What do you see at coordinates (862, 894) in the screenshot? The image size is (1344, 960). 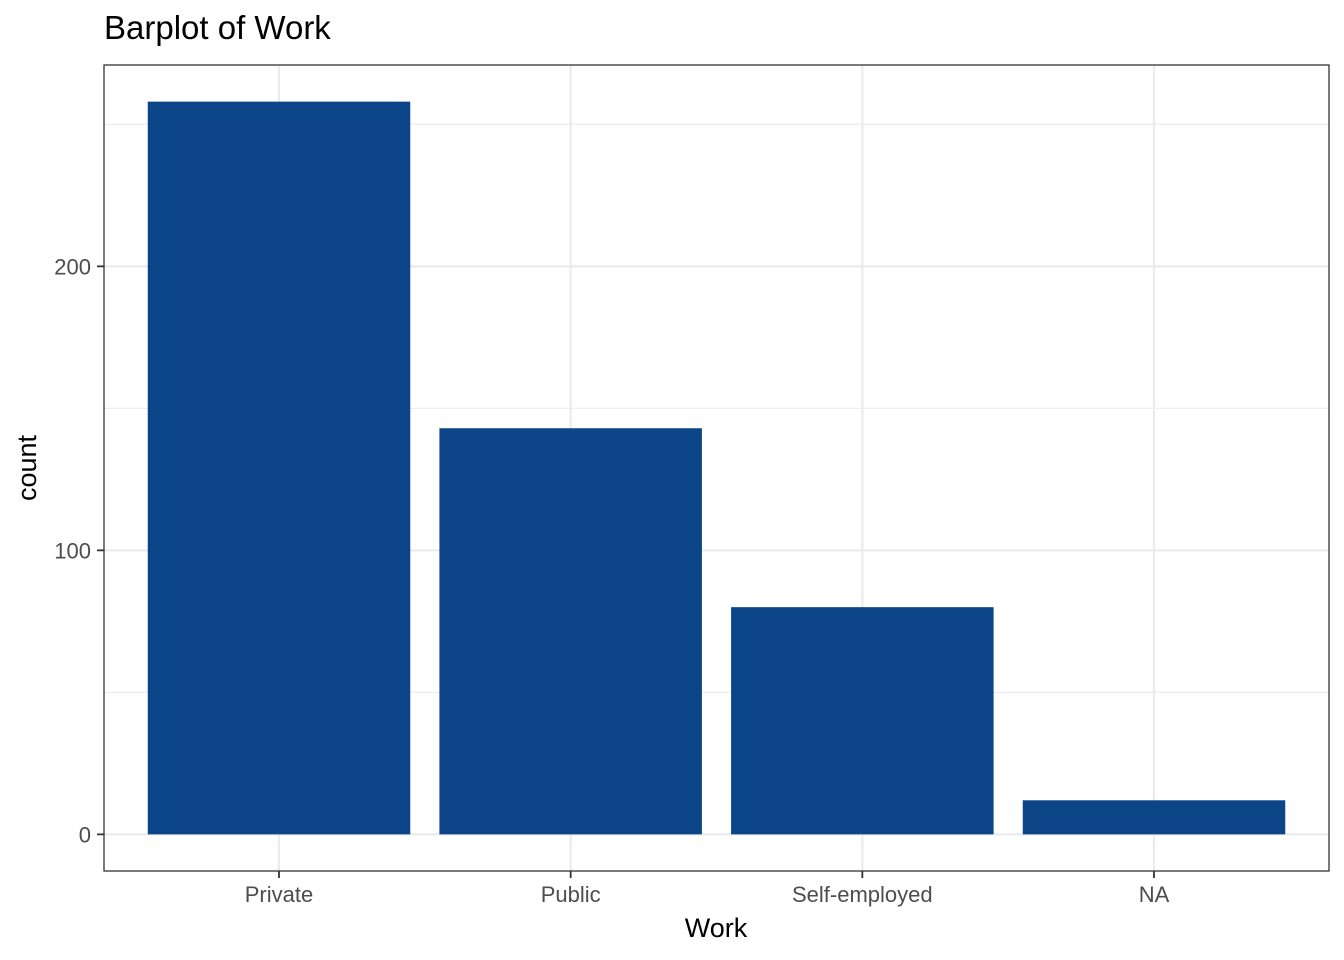 I see `x-tick-label: Self-employed` at bounding box center [862, 894].